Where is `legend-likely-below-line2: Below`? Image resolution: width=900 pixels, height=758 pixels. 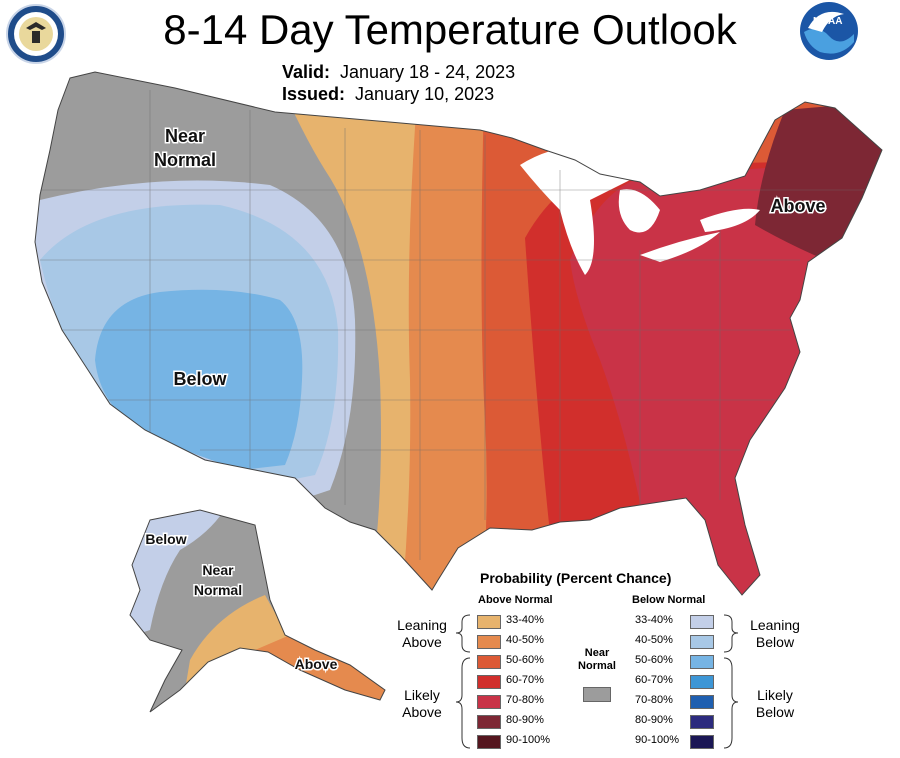
legend-likely-below-line2: Below is located at coordinates (775, 712).